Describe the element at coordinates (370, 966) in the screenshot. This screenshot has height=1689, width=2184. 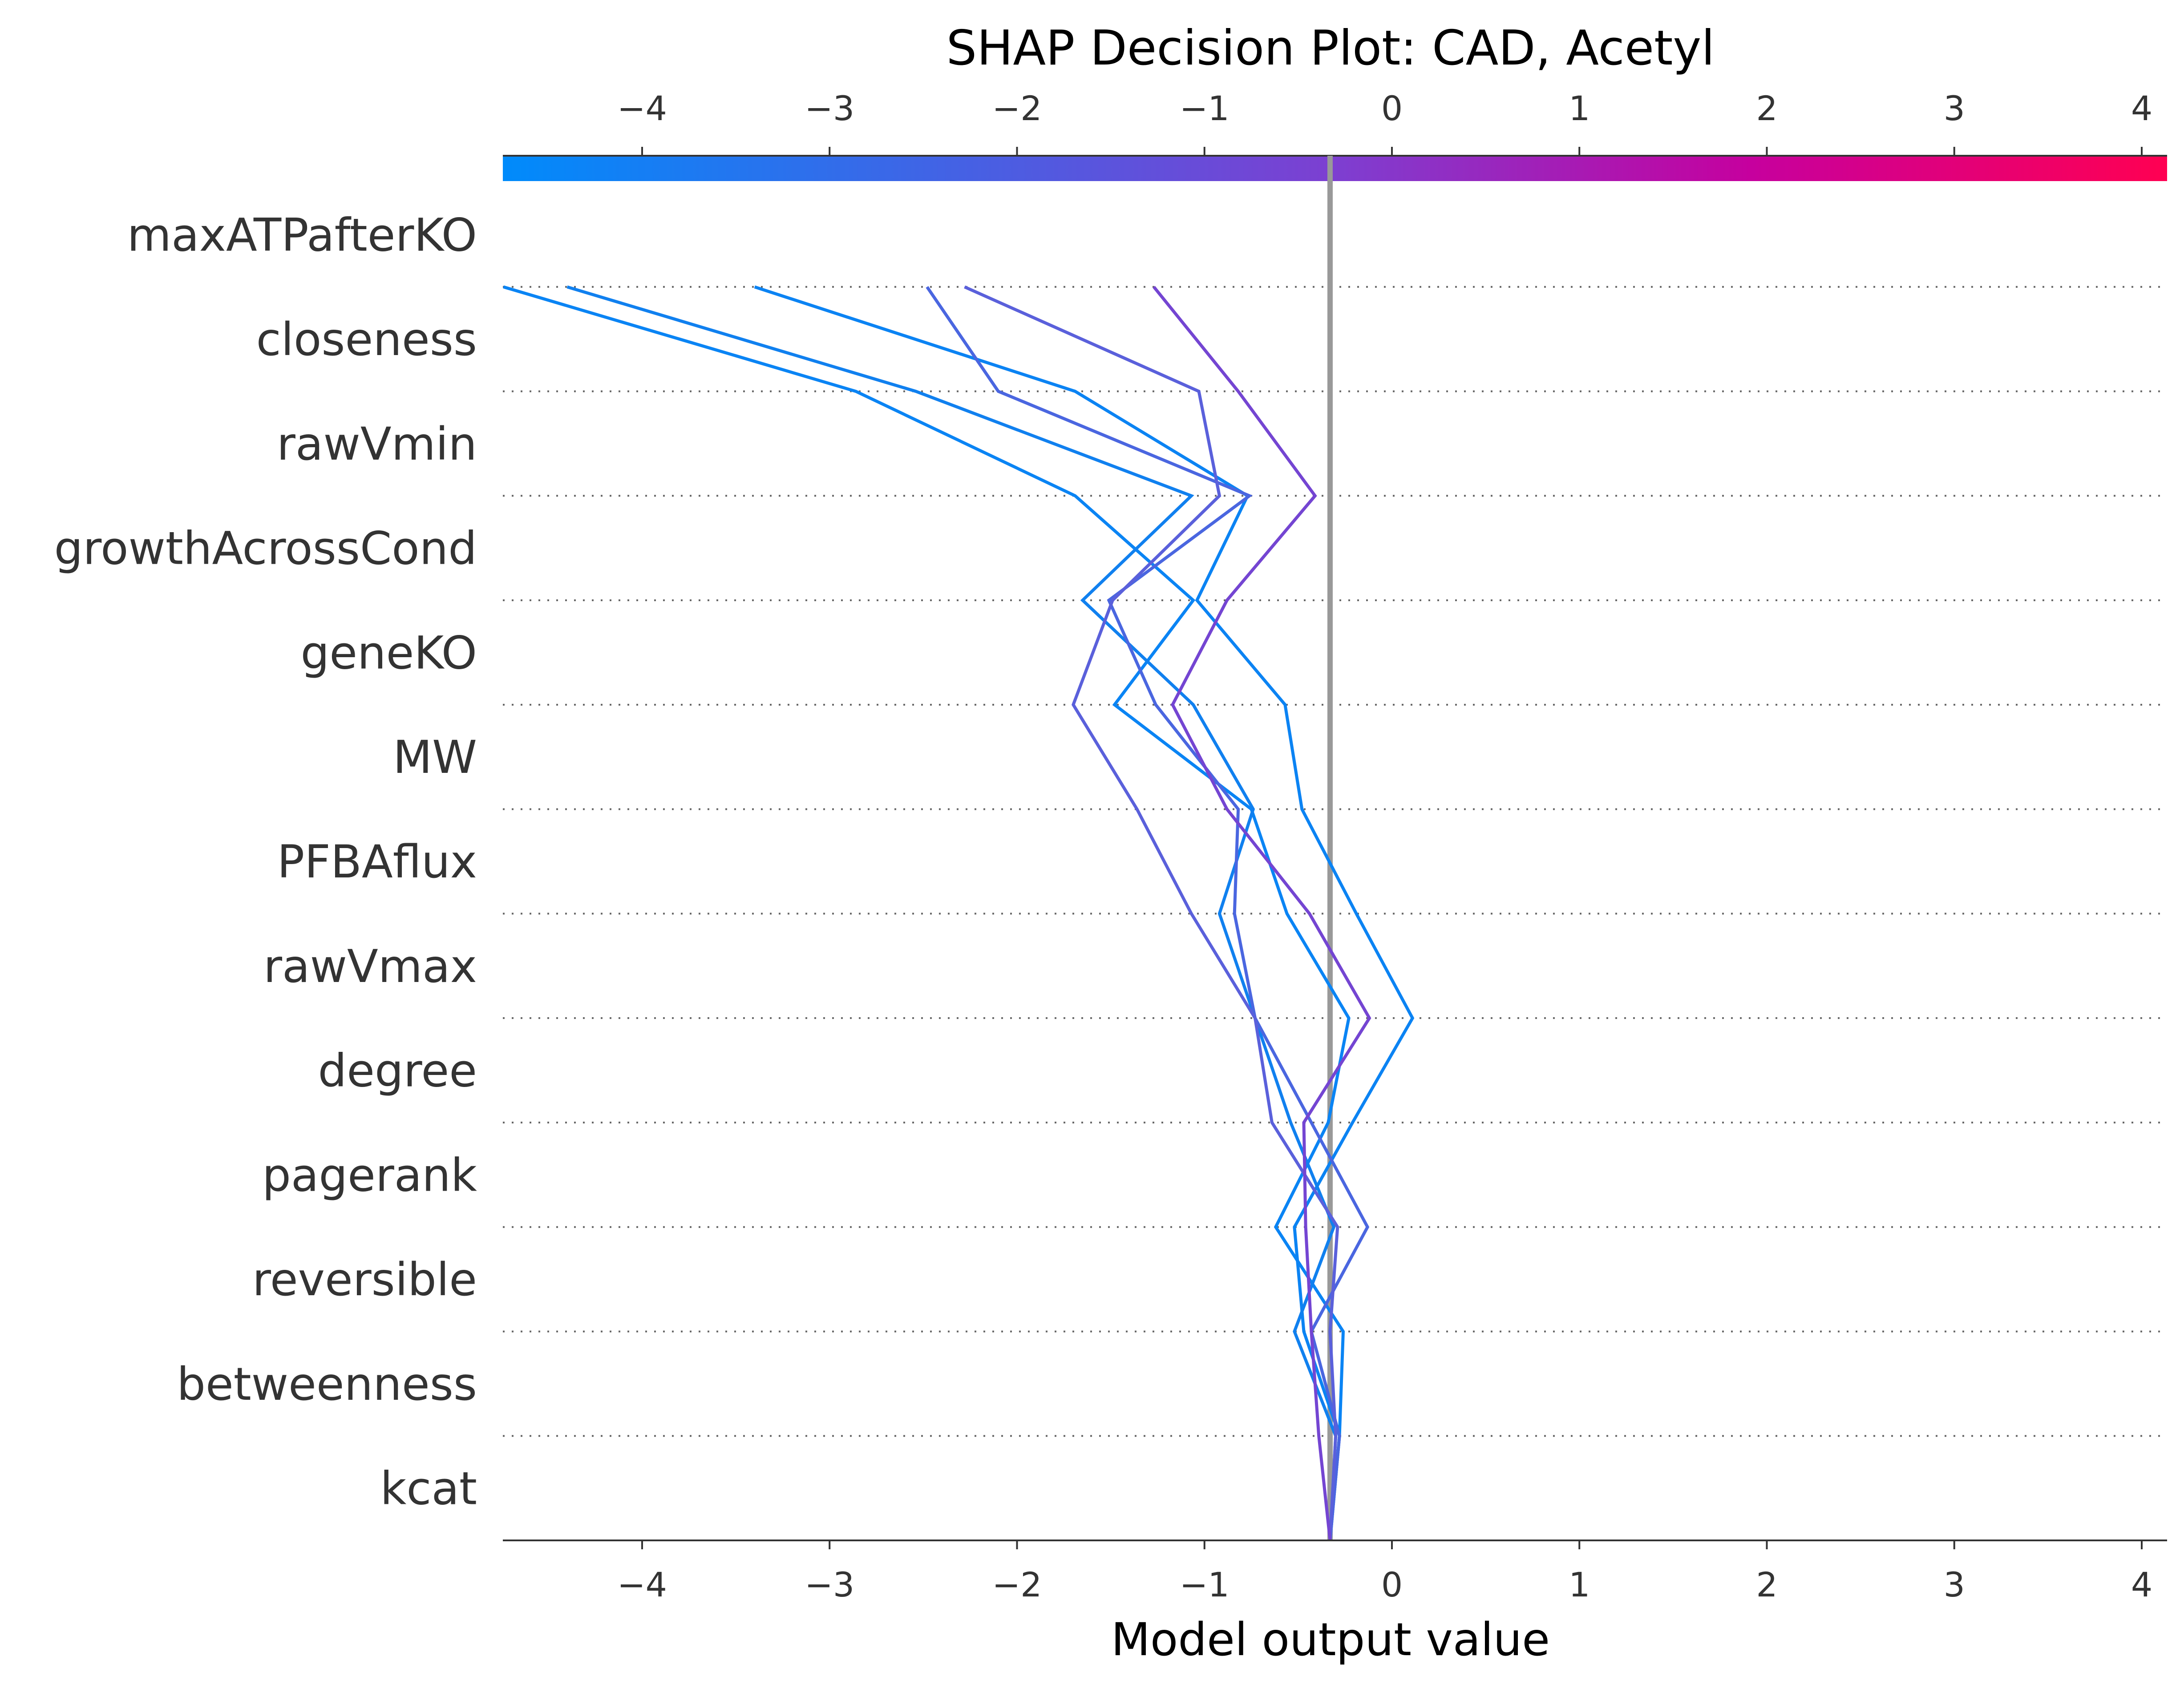
I see `feature-label: rawVmax` at that location.